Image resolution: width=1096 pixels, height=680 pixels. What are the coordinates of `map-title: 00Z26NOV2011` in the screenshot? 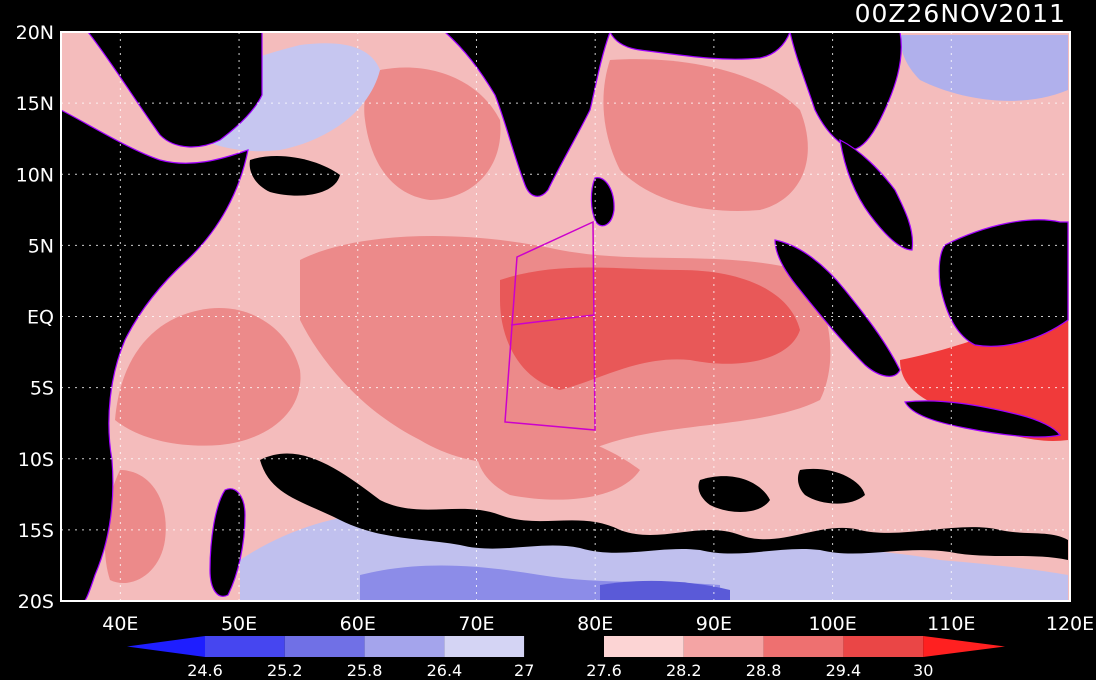 It's located at (960, 14).